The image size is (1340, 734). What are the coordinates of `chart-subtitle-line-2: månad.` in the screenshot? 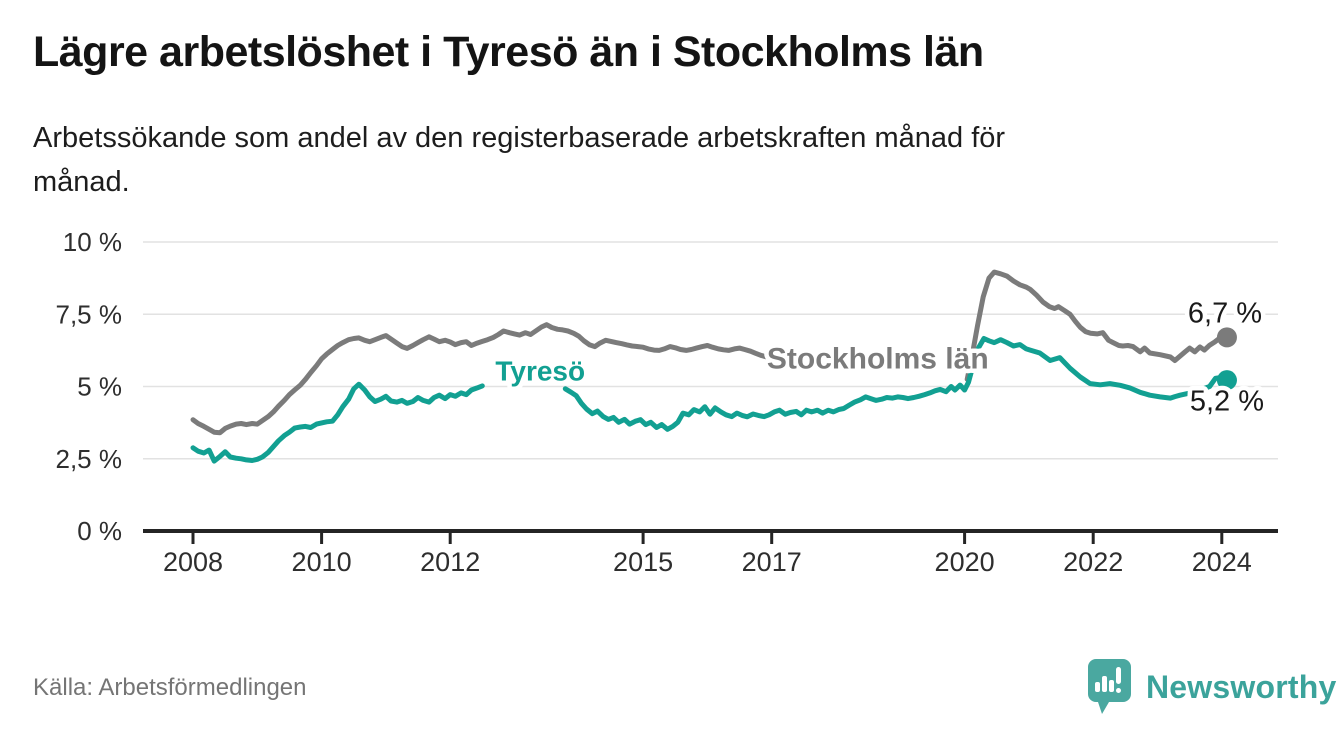 It's located at (81, 182).